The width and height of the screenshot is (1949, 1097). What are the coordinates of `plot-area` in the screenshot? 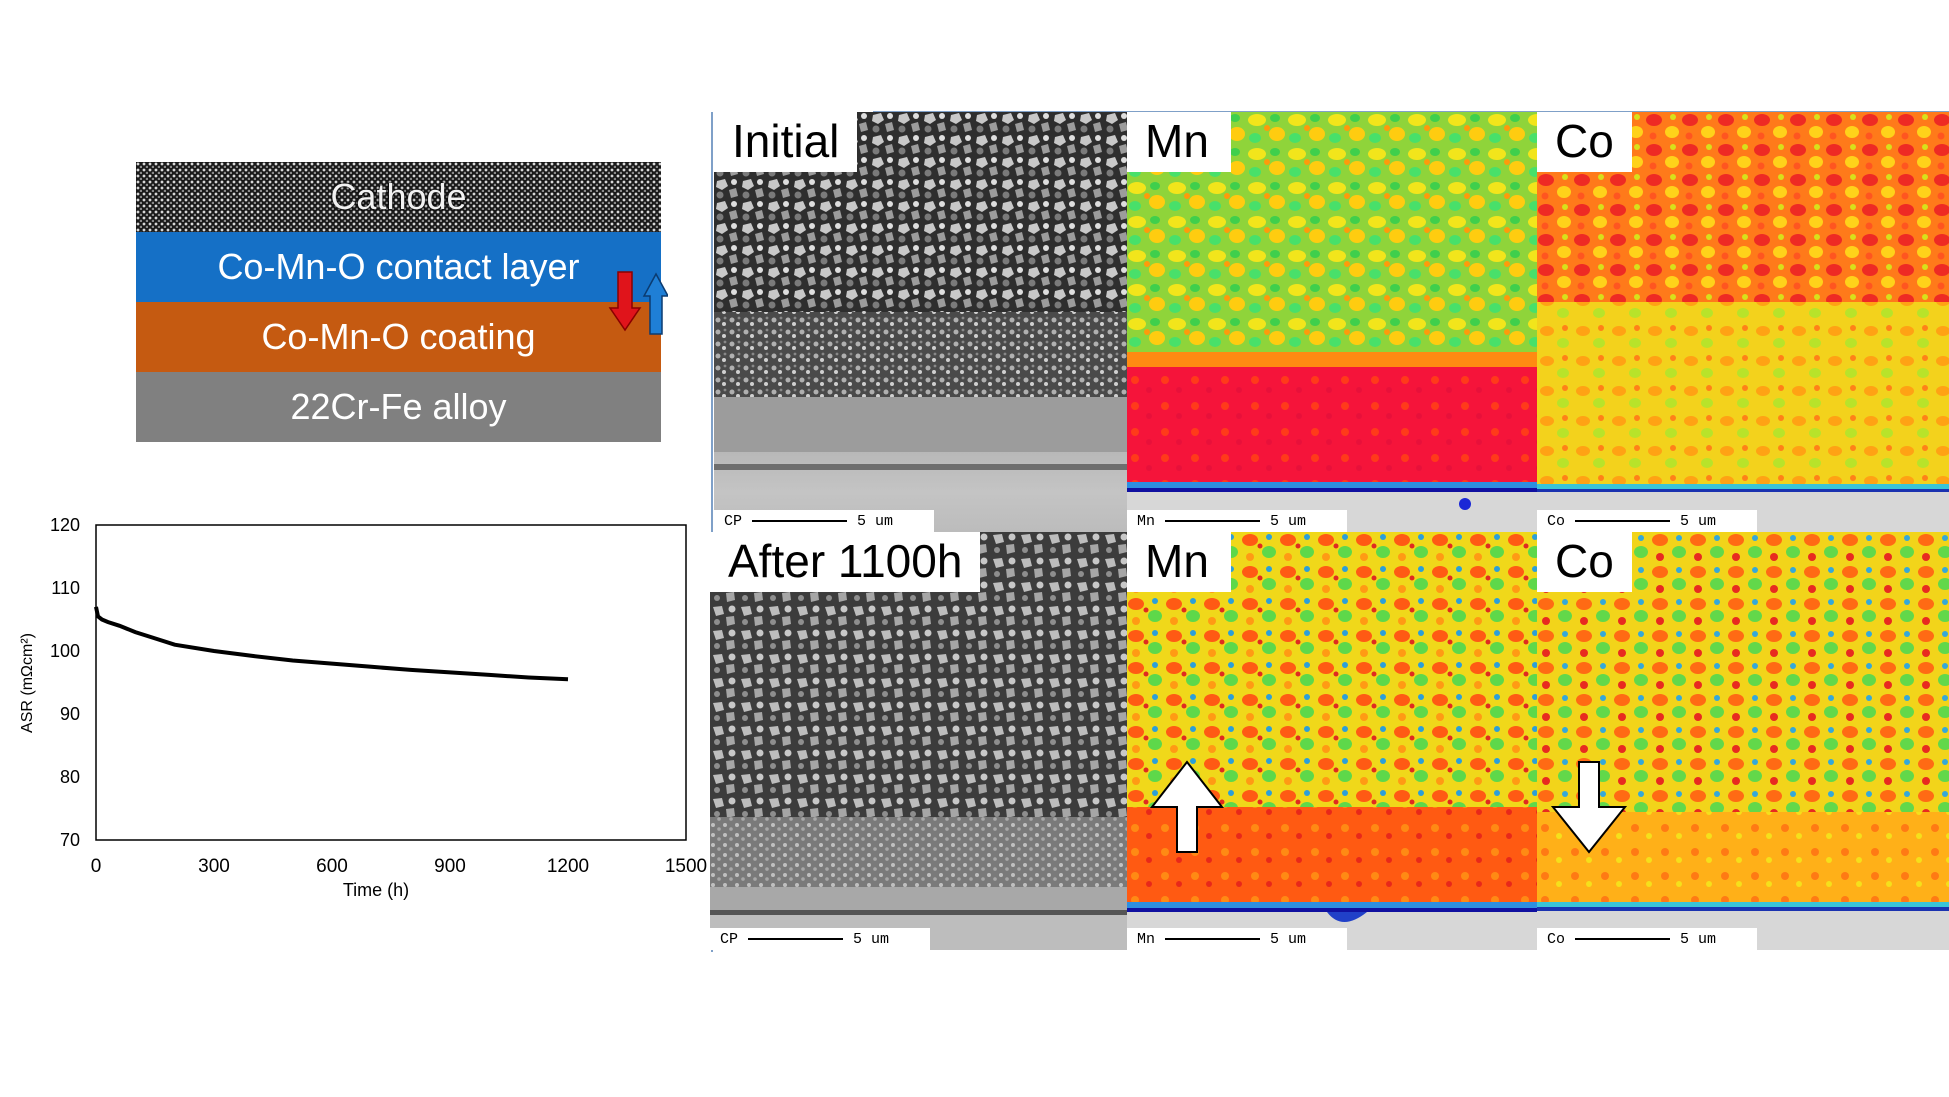 It's located at (391, 682).